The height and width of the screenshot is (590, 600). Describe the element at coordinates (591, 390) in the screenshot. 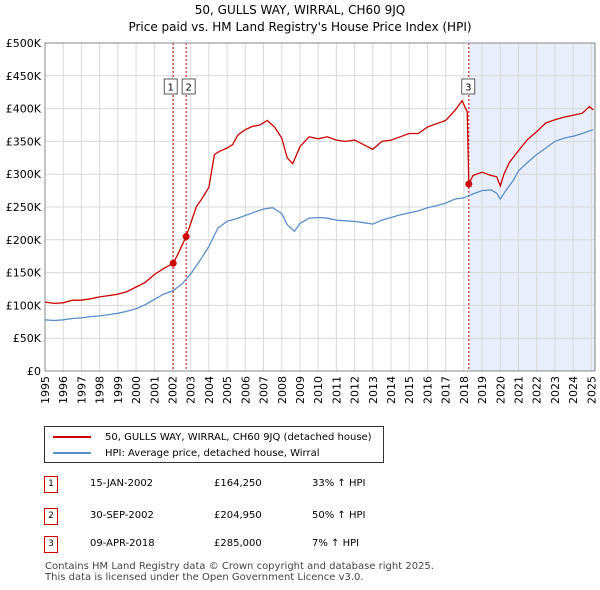

I see `x-tick-label: 2025` at that location.